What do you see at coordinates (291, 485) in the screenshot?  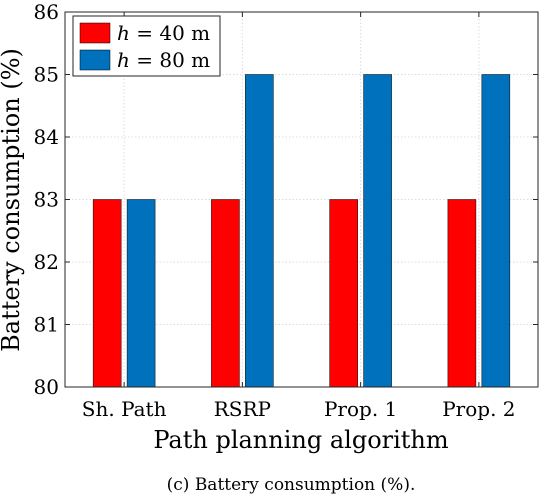 I see `figure-caption: (c) Battery consumption (%).` at bounding box center [291, 485].